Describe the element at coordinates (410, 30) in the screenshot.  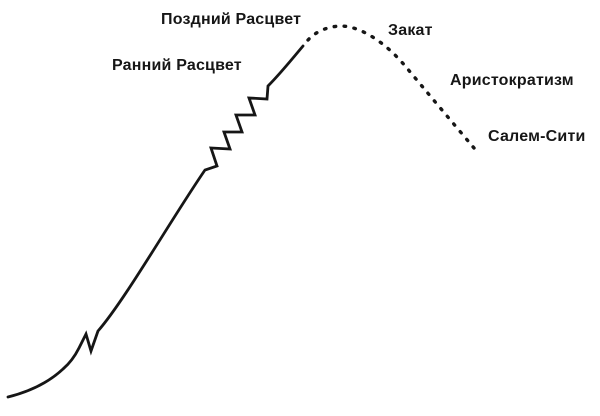
I see `label-sunset: Закат` at that location.